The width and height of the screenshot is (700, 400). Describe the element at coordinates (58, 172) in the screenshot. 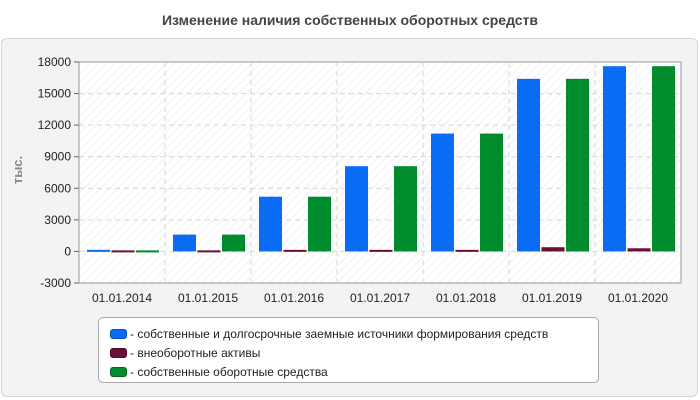

I see `y-axis-ticks: -3000 0 3000 6000 9000 12000 15000 18000` at that location.